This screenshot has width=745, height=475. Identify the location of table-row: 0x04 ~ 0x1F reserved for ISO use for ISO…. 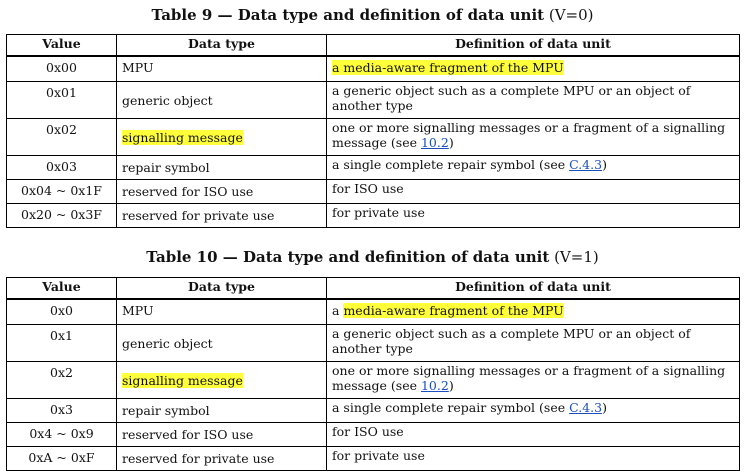
(373, 191).